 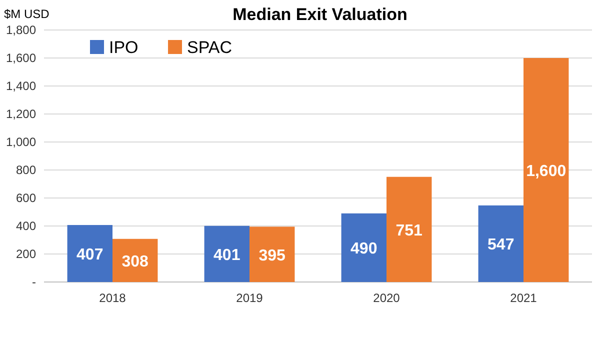 What do you see at coordinates (26, 170) in the screenshot?
I see `y-tick-label: 800` at bounding box center [26, 170].